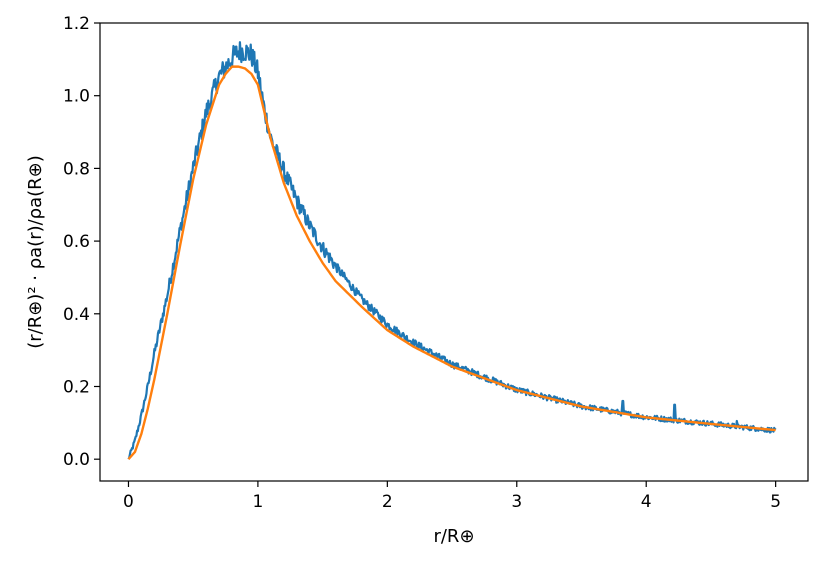 This screenshot has height=562, width=830. I want to click on y-tick-label: 1.2, so click(76, 24).